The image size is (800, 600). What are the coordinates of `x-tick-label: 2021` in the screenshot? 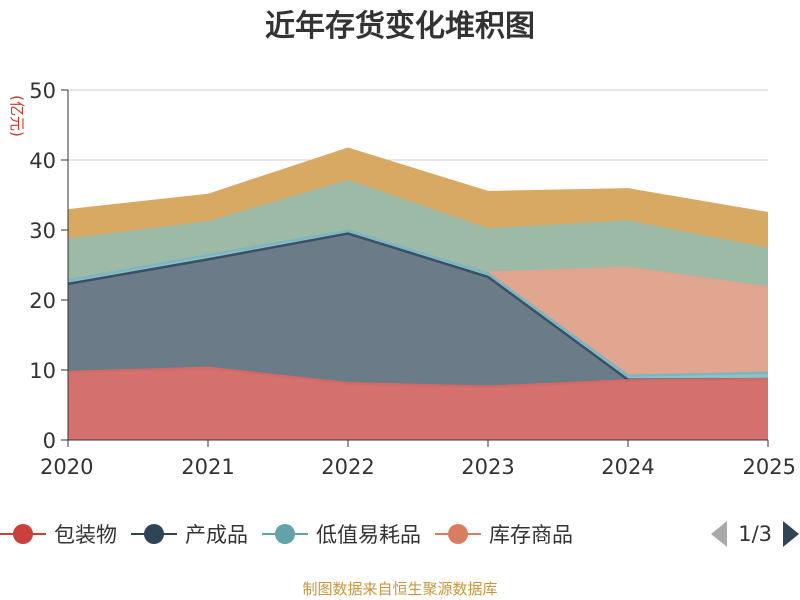 It's located at (207, 467).